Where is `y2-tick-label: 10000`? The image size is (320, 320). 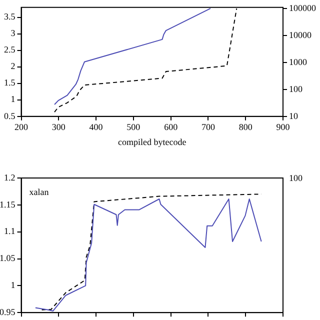
y2-tick-label: 10000 is located at coordinates (300, 35).